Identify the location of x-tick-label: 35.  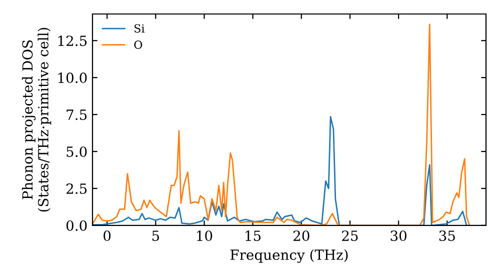
(447, 236).